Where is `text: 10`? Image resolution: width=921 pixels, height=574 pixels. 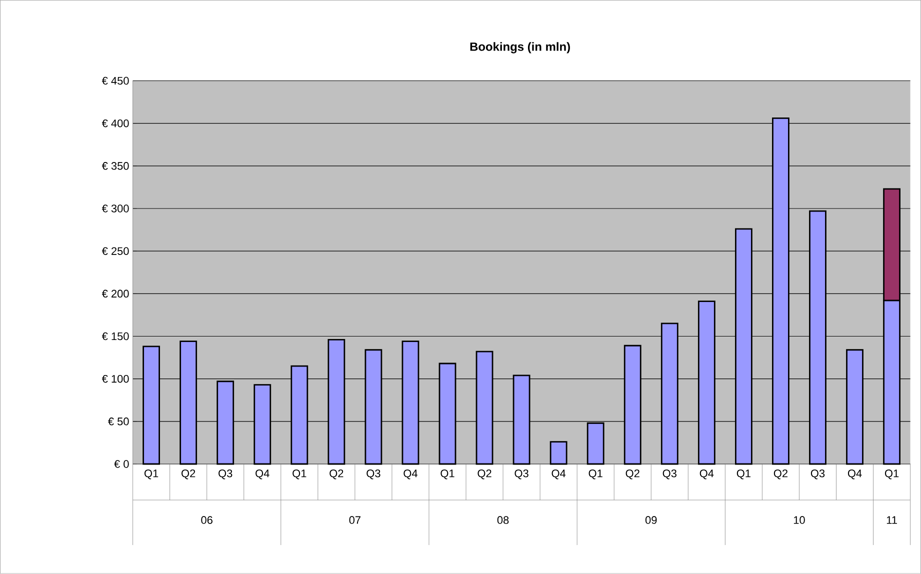
text: 10 is located at coordinates (799, 520).